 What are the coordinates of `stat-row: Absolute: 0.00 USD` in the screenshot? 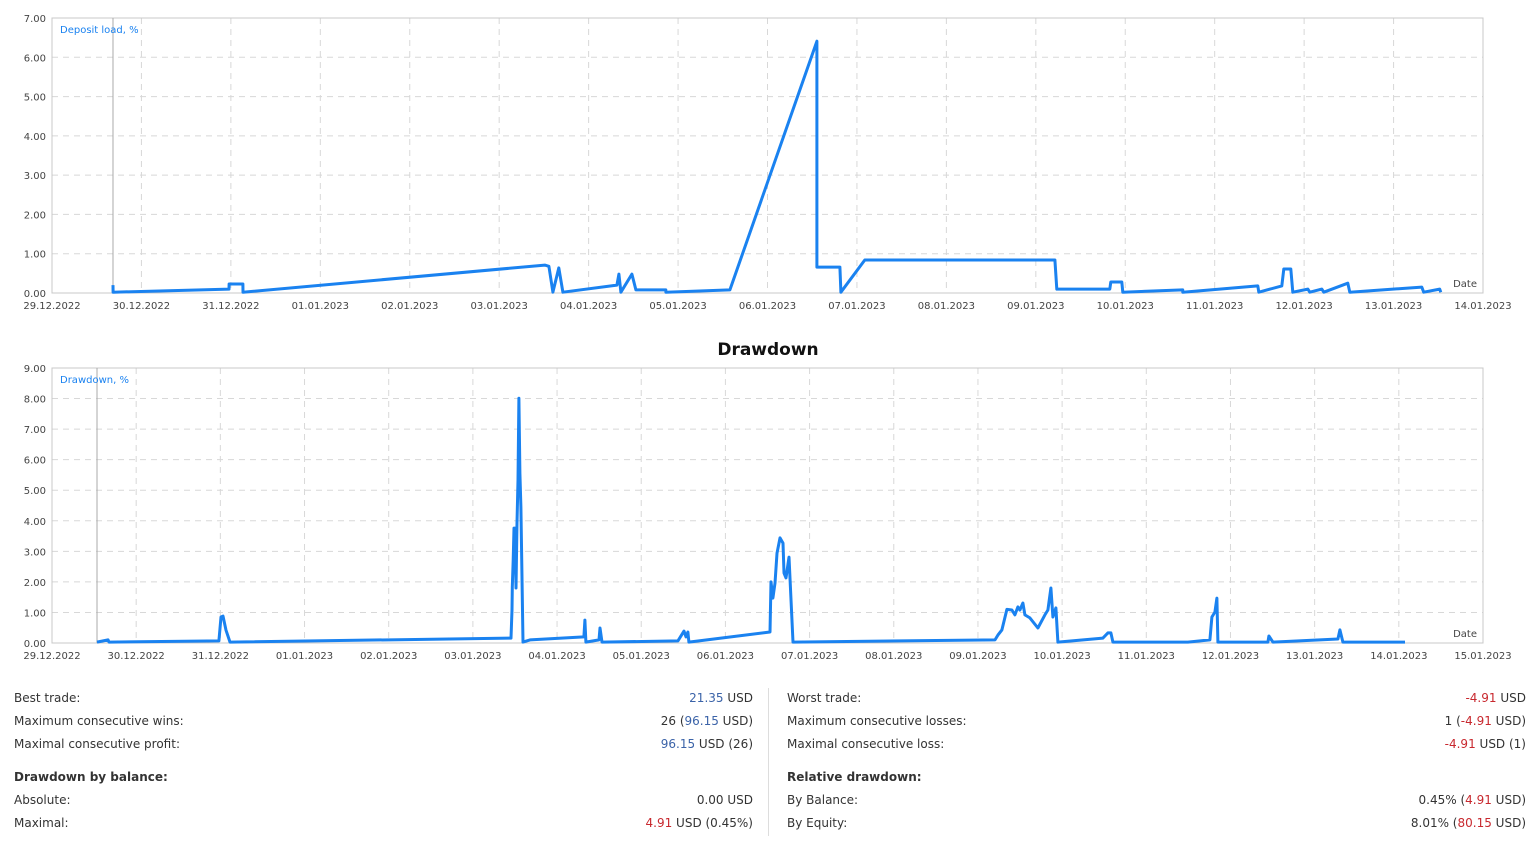 It's located at (383, 800).